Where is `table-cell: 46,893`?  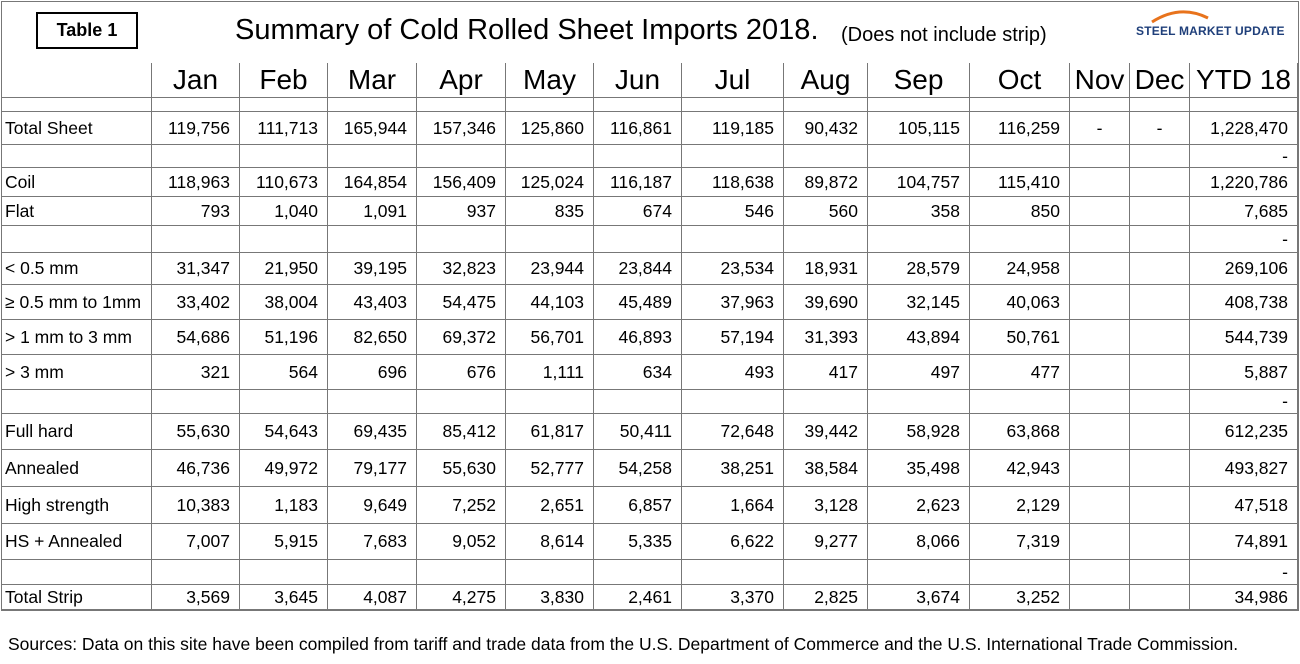
table-cell: 46,893 is located at coordinates (638, 337).